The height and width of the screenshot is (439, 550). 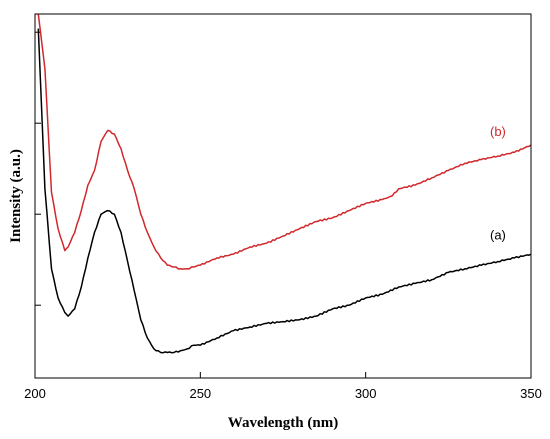 What do you see at coordinates (531, 393) in the screenshot?
I see `x-tick-label: 350` at bounding box center [531, 393].